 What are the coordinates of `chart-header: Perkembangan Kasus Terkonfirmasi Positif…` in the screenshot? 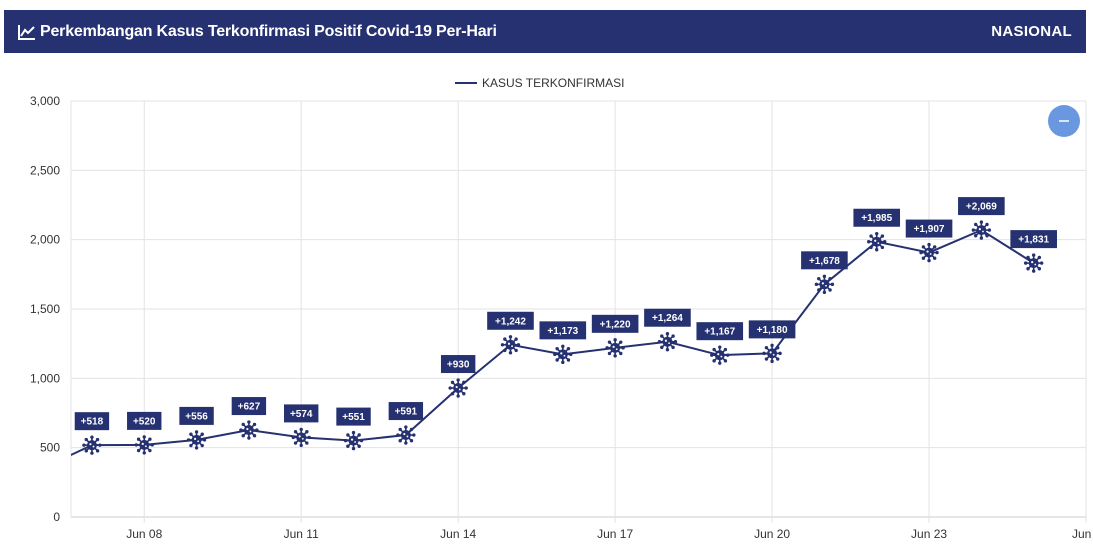 It's located at (545, 31).